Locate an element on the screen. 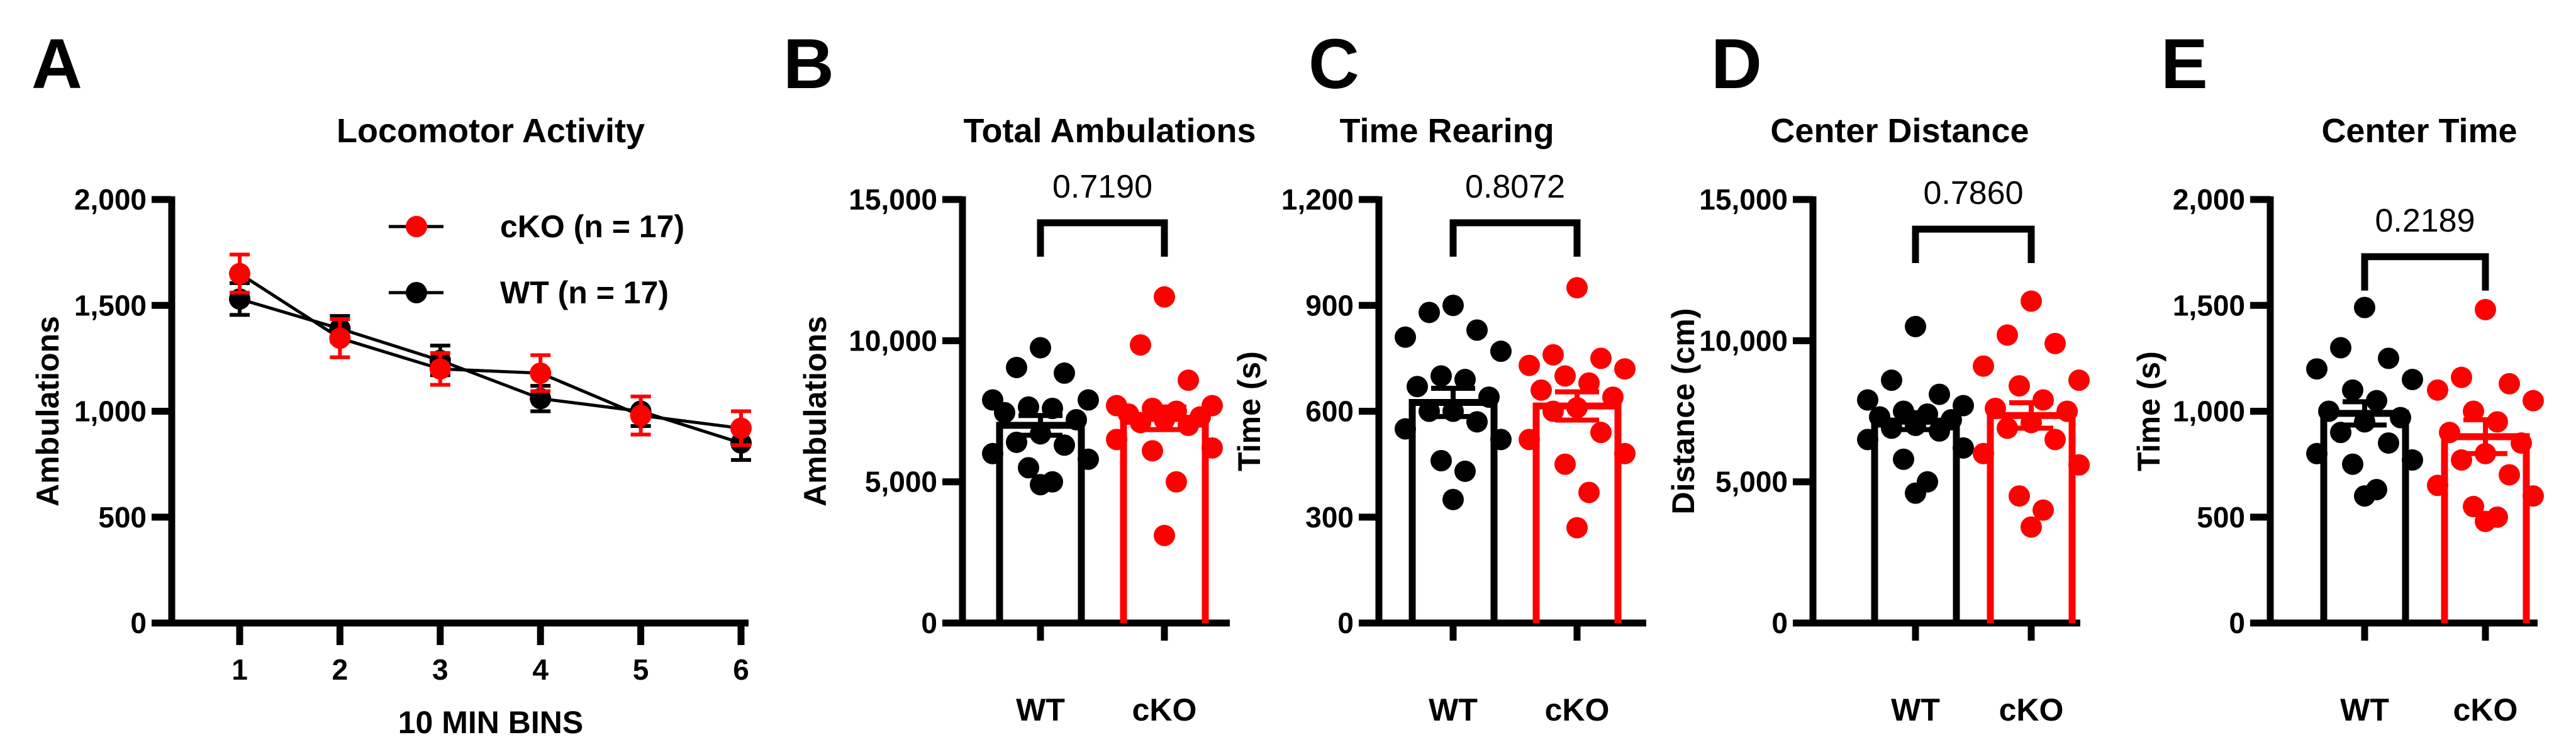 This screenshot has height=747, width=2576. significance-bracket is located at coordinates (2425, 272).